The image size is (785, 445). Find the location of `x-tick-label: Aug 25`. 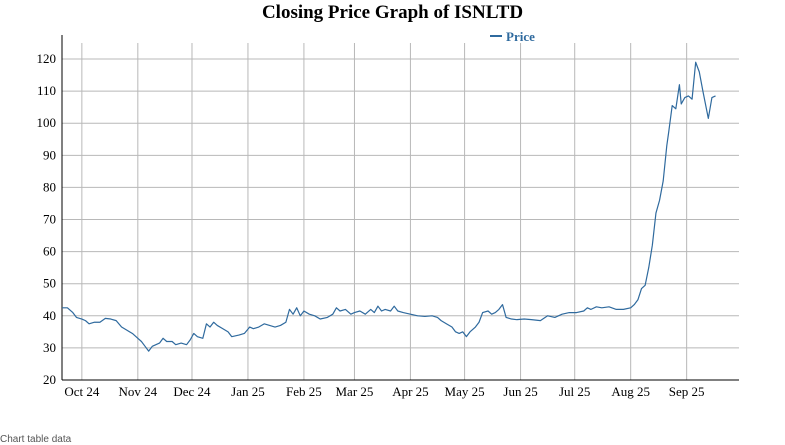

x-tick-label: Aug 25 is located at coordinates (630, 391).